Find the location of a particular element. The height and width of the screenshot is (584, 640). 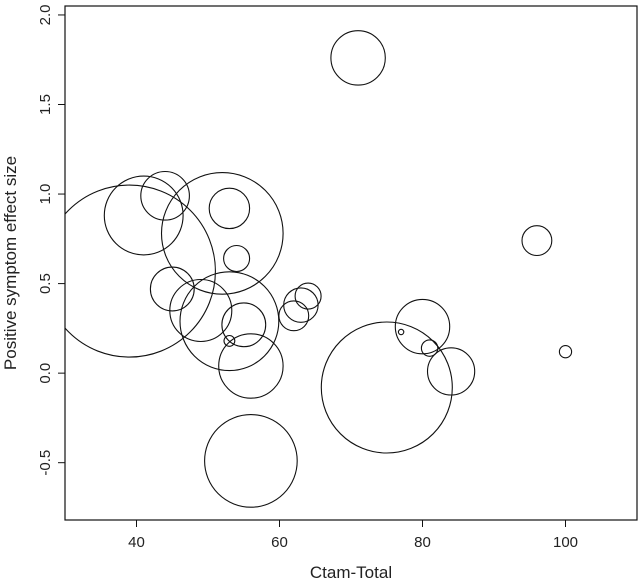

y-tick-label: 1.0 is located at coordinates (45, 194).